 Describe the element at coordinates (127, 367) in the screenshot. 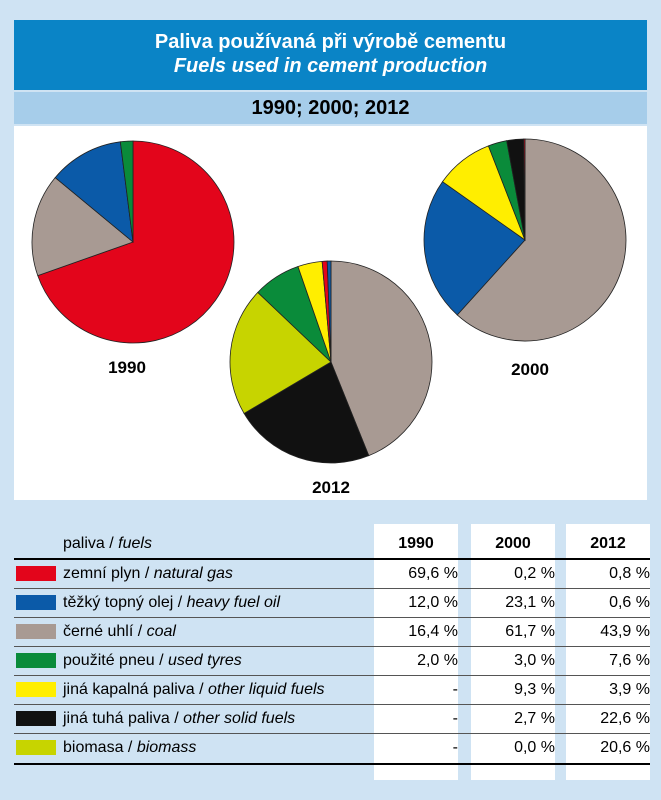

I see `pie-label-1990: 1990` at that location.